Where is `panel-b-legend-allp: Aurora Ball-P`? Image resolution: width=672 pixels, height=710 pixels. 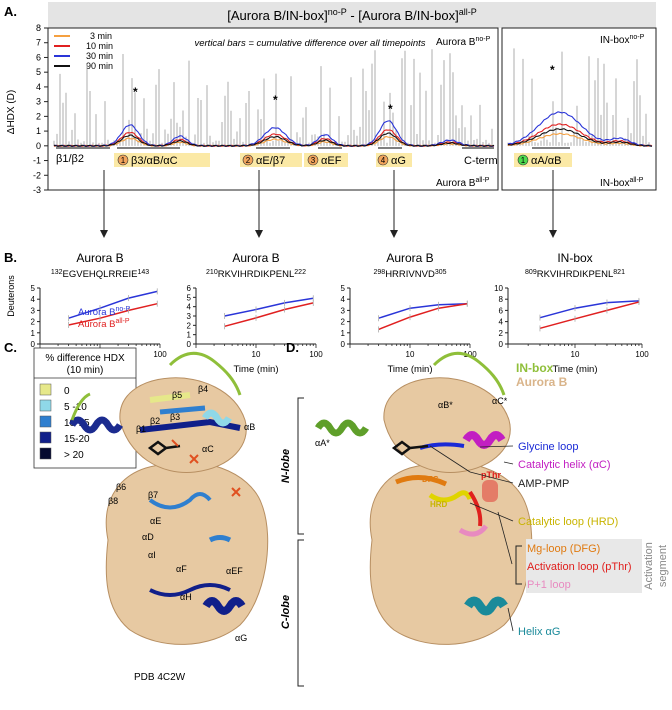 panel-b-legend-allp: Aurora Ball-P is located at coordinates (104, 324).